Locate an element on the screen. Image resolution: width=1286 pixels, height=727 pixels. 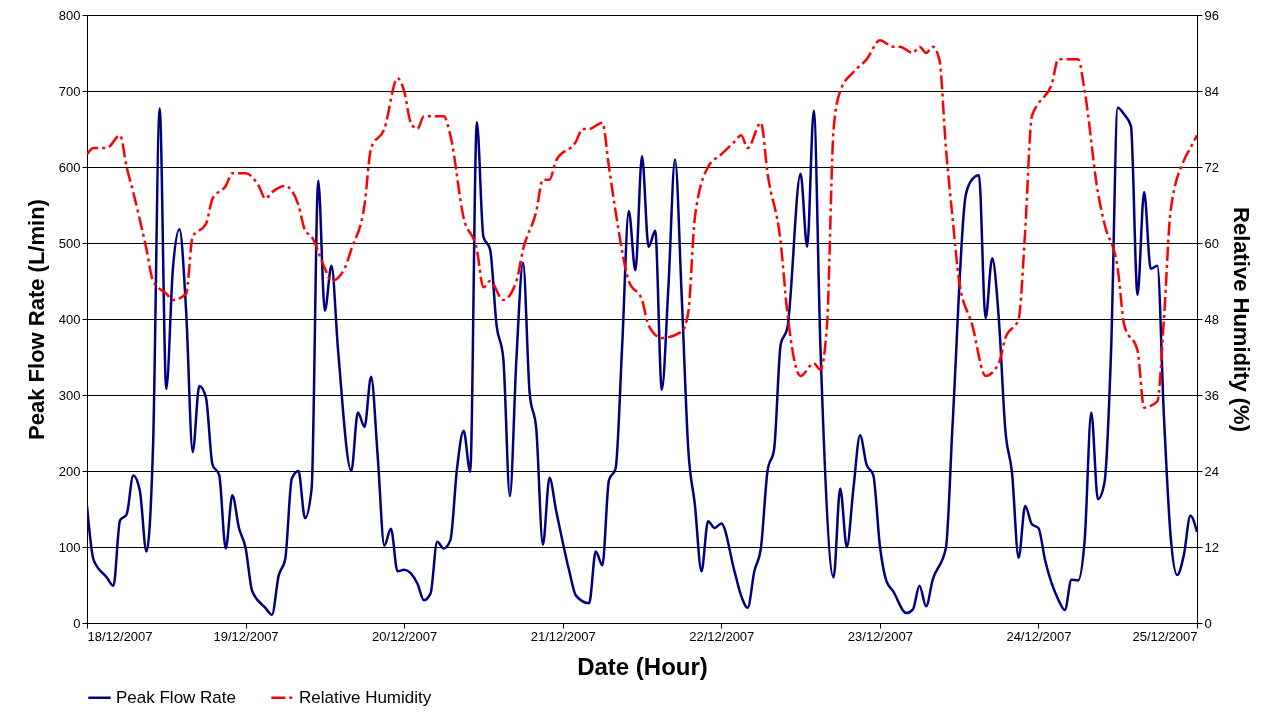
y2-tick-label: 24 is located at coordinates (1211, 471).